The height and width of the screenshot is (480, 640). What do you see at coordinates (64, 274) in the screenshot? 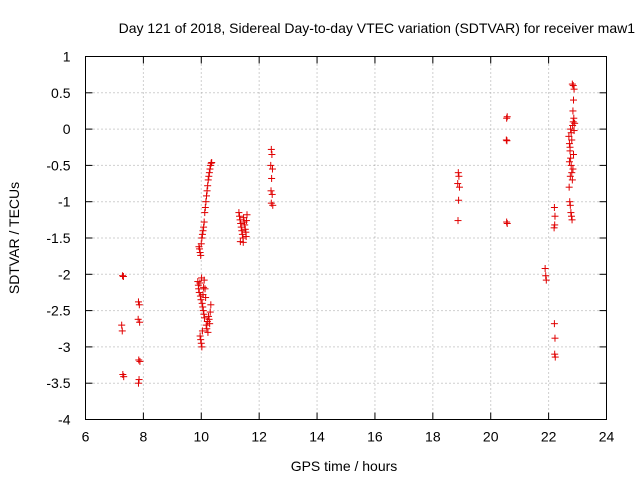
I see `y-tick-label: -2` at bounding box center [64, 274].